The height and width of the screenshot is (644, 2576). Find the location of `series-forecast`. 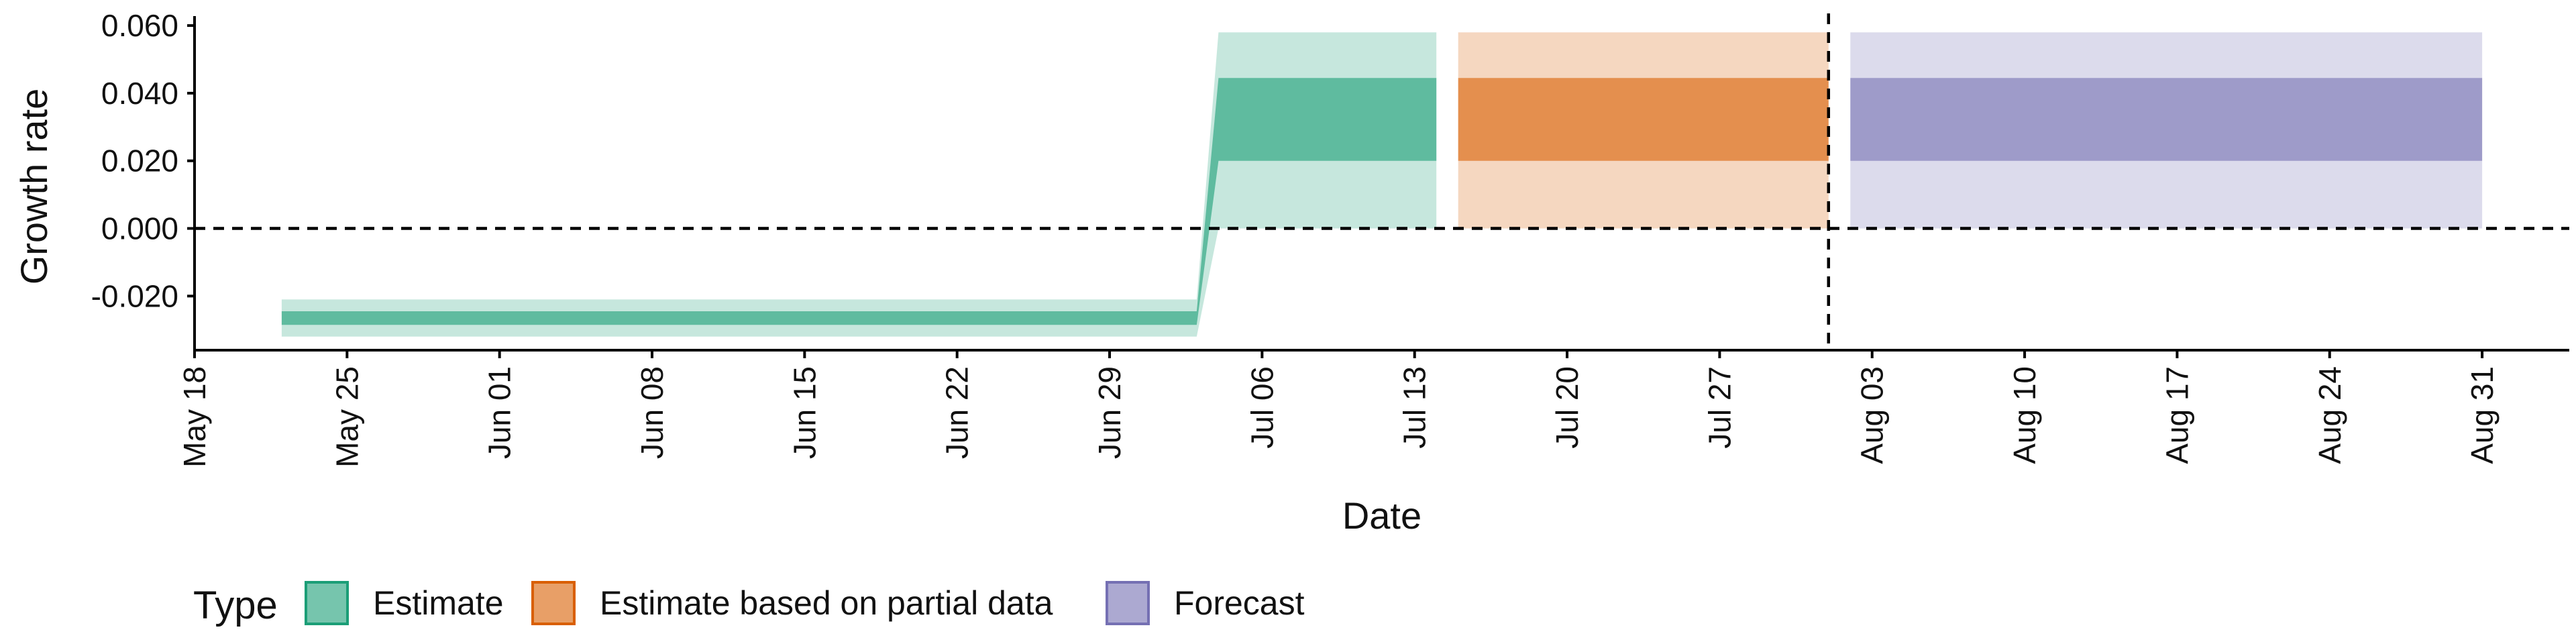

series-forecast is located at coordinates (2166, 130).